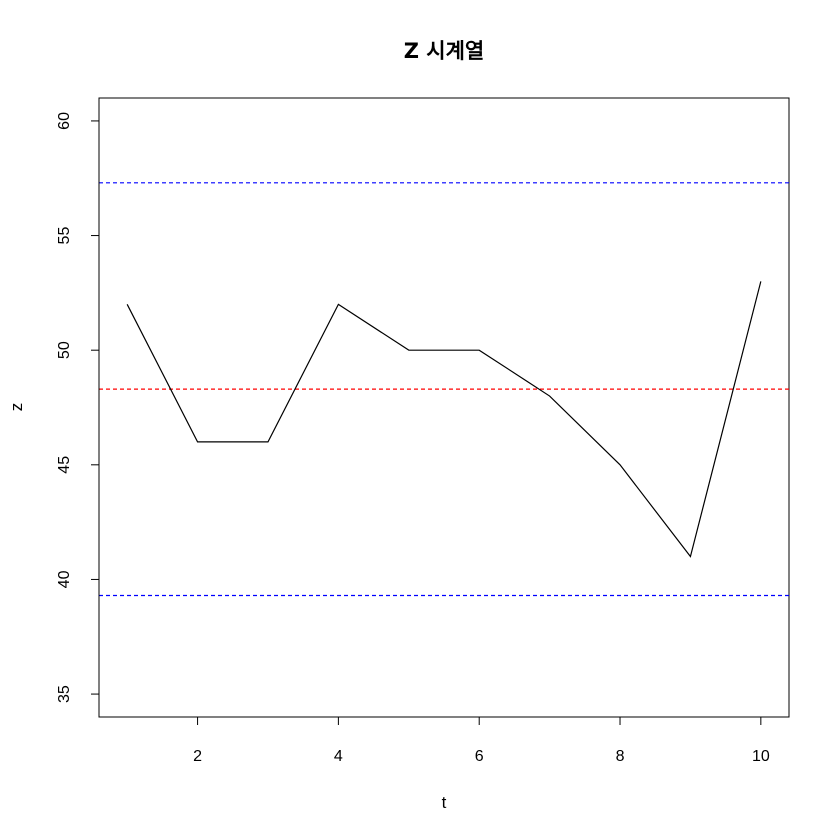  What do you see at coordinates (16, 407) in the screenshot?
I see `y-axis-label: z` at bounding box center [16, 407].